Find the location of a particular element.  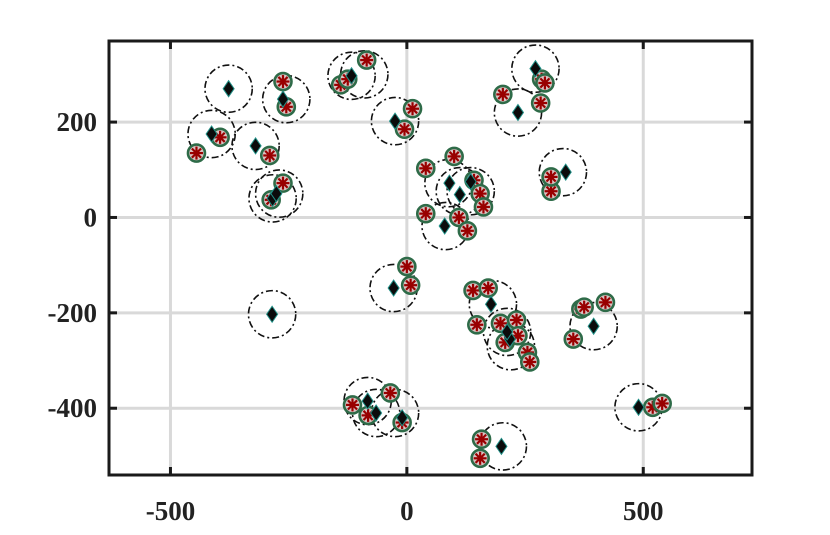

x-tick-label: -500 is located at coordinates (171, 511).